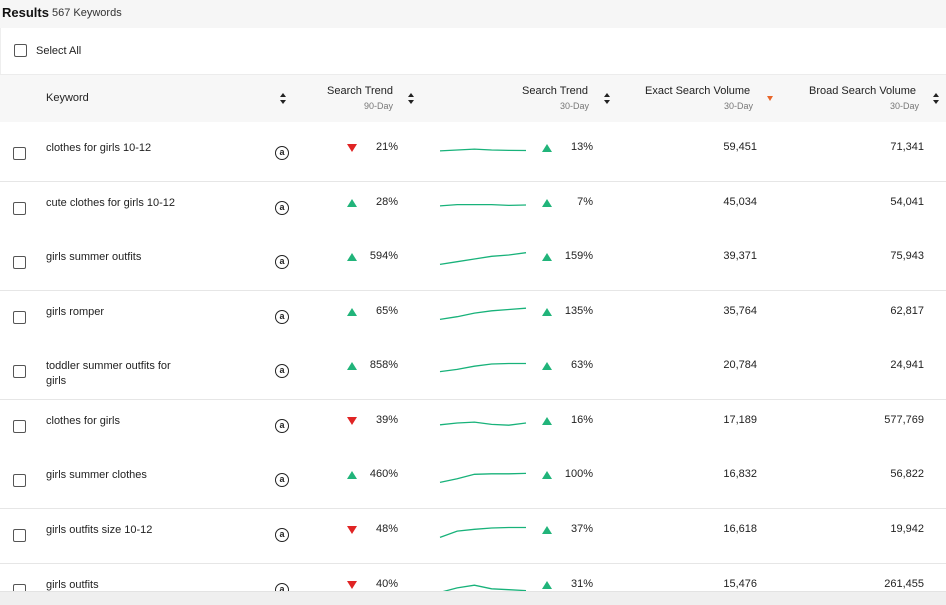 Image resolution: width=946 pixels, height=605 pixels. What do you see at coordinates (360, 91) in the screenshot?
I see `trend90-column-header: Search Trend` at bounding box center [360, 91].